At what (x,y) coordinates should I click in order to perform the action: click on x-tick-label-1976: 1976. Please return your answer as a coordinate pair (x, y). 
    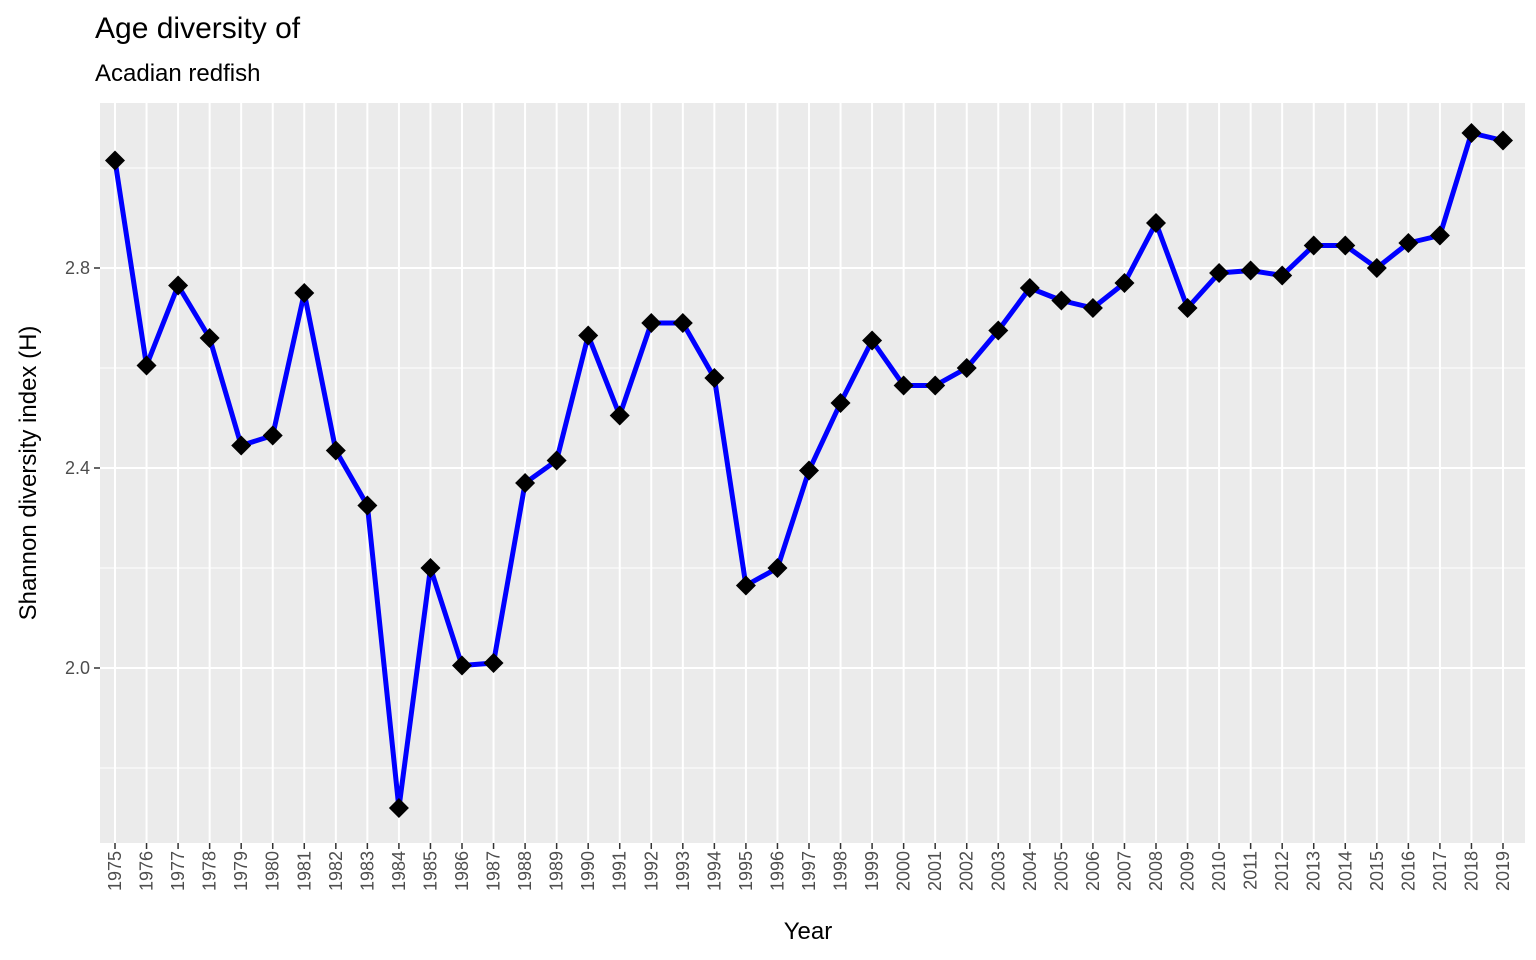
    Looking at the image, I should click on (147, 871).